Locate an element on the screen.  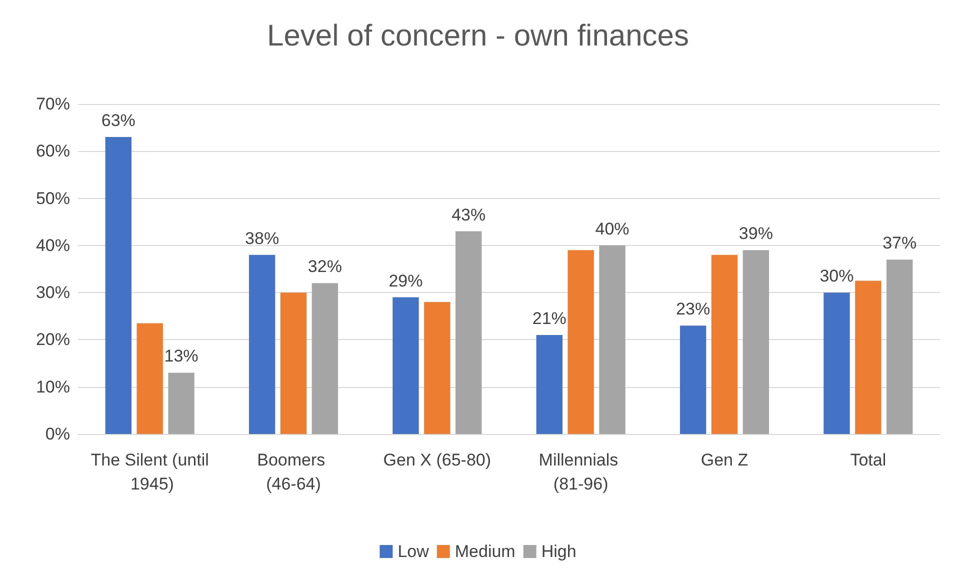
y-tick-label: 50% is located at coordinates (53, 198).